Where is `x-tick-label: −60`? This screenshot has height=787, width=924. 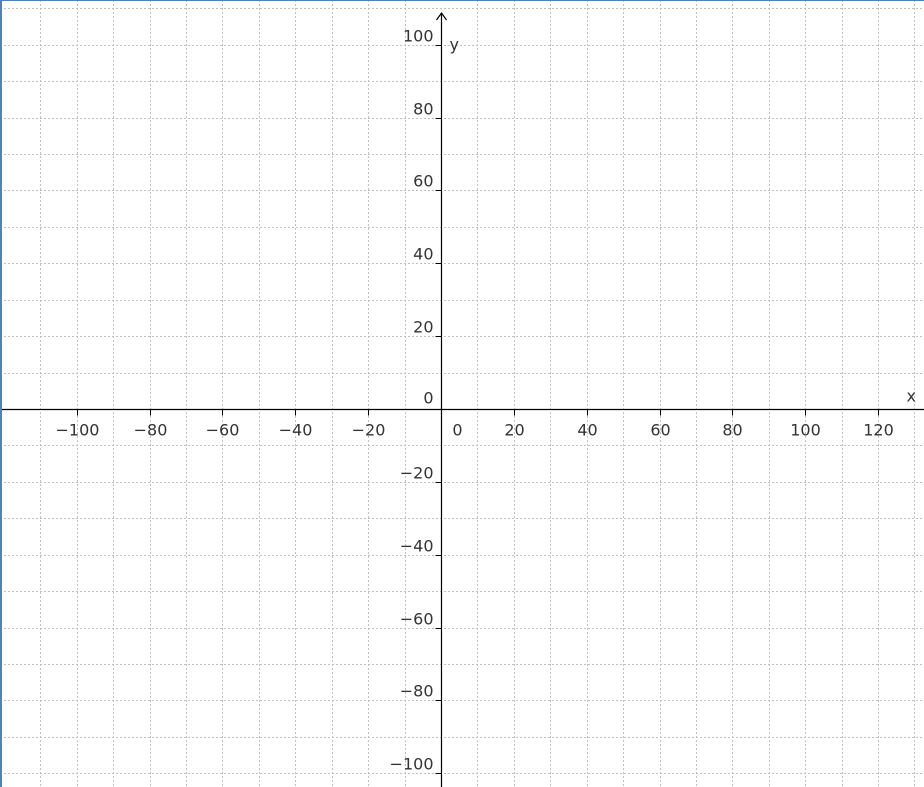 x-tick-label: −60 is located at coordinates (223, 430).